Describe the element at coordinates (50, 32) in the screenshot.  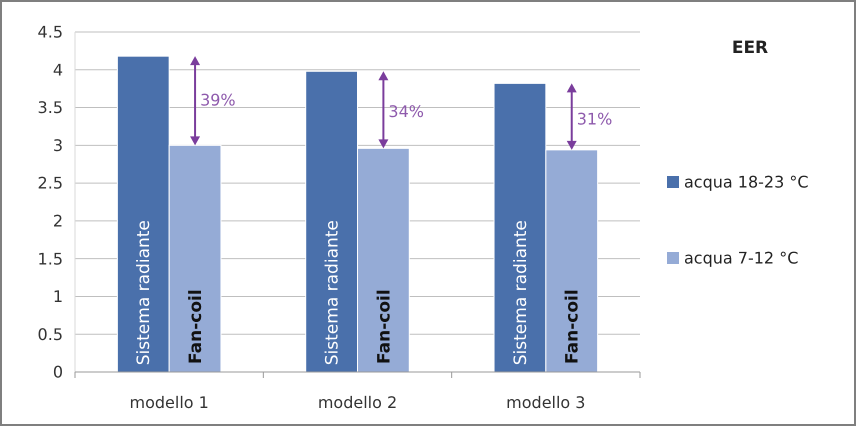
I see `y-tick-label: 4.5` at that location.